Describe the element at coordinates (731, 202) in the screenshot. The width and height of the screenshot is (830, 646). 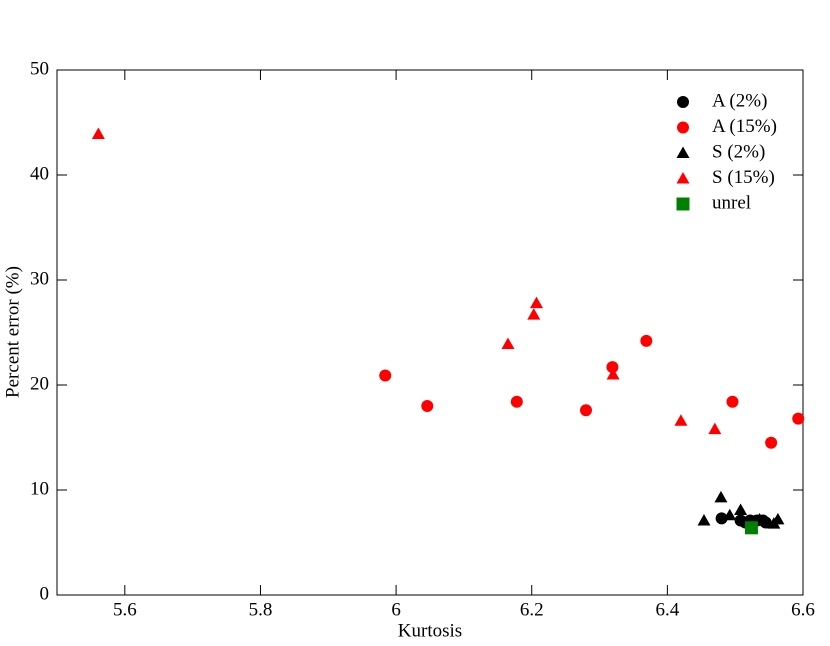
I see `legend-label: unrel` at that location.